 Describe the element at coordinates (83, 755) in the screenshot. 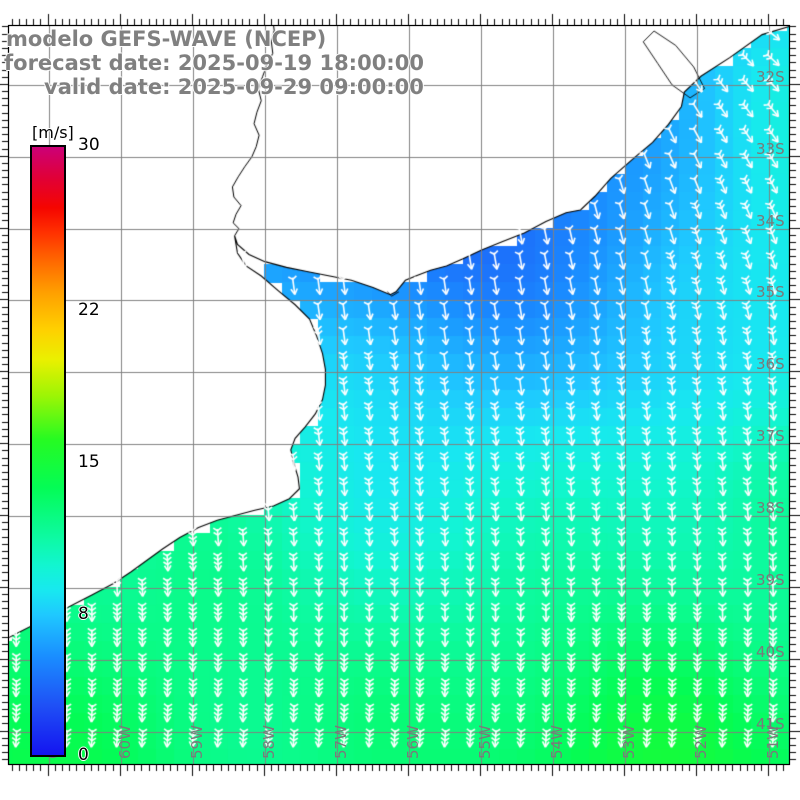

I see `colorbar-tick-0: 0` at that location.